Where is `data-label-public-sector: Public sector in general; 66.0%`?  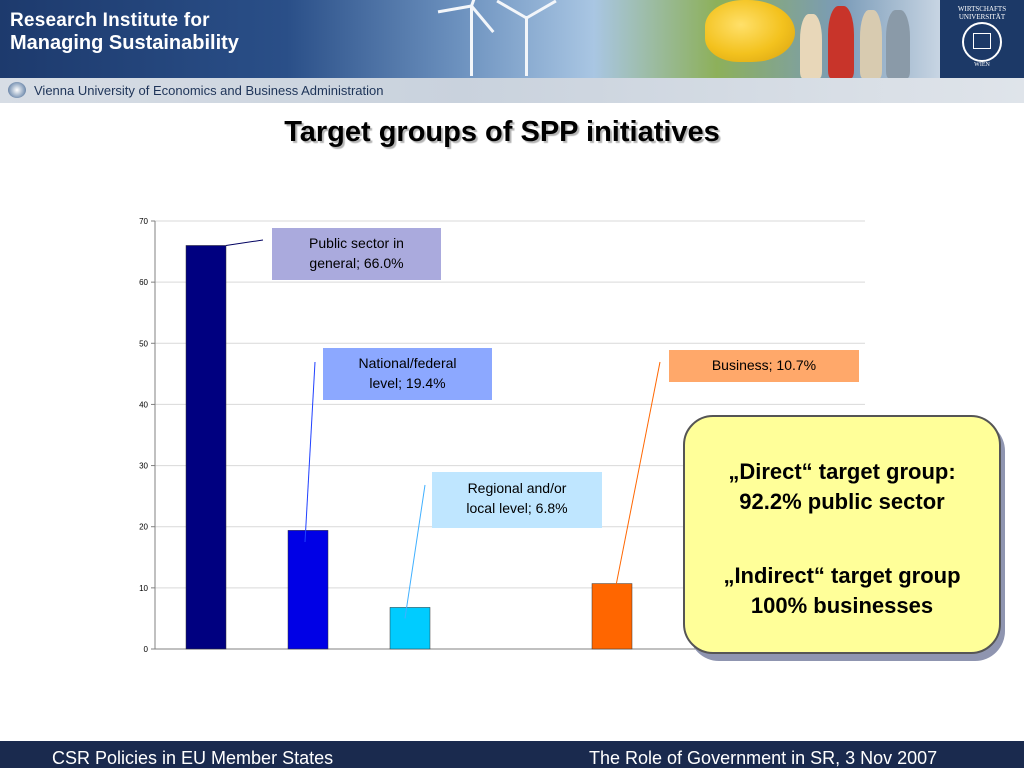 data-label-public-sector: Public sector in general; 66.0% is located at coordinates (356, 254).